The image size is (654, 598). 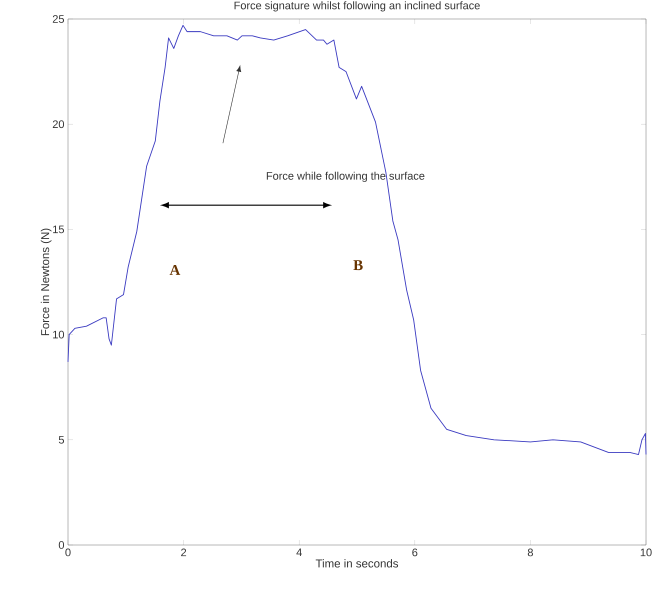 What do you see at coordinates (58, 19) in the screenshot?
I see `y-tick-label: 25` at bounding box center [58, 19].